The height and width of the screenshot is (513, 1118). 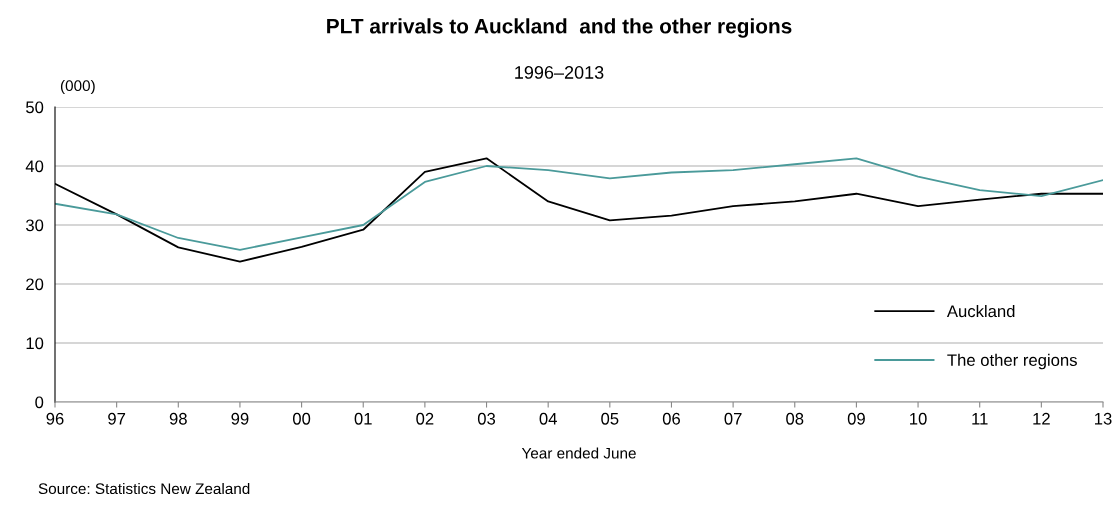 I want to click on x-tick-label: 96, so click(x=55, y=418).